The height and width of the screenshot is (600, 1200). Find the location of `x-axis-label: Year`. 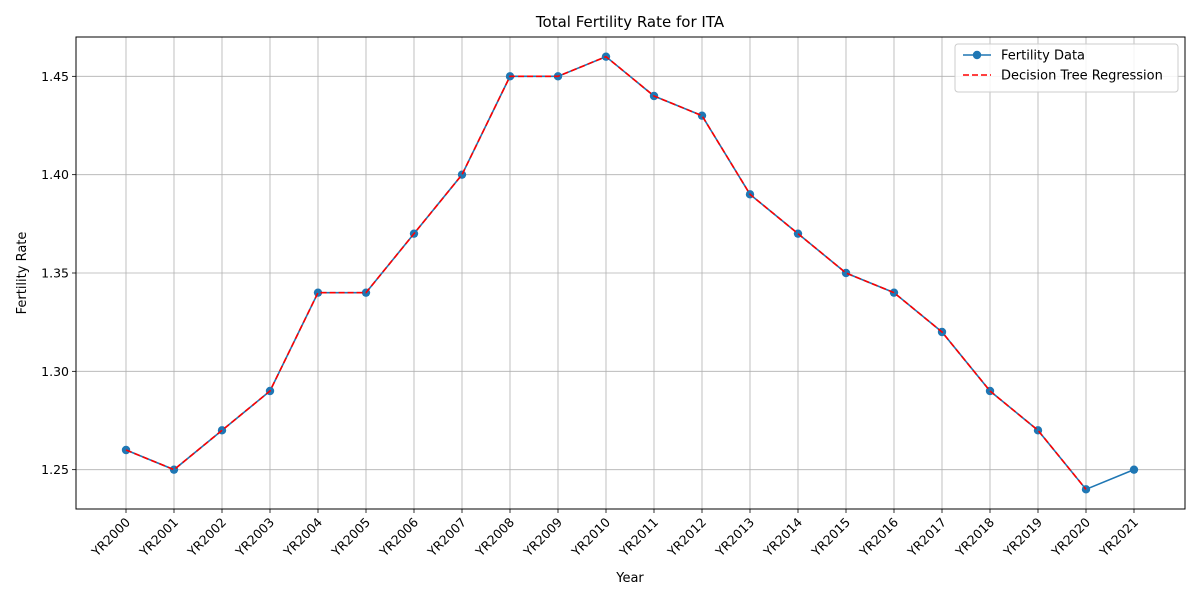

x-axis-label: Year is located at coordinates (629, 578).